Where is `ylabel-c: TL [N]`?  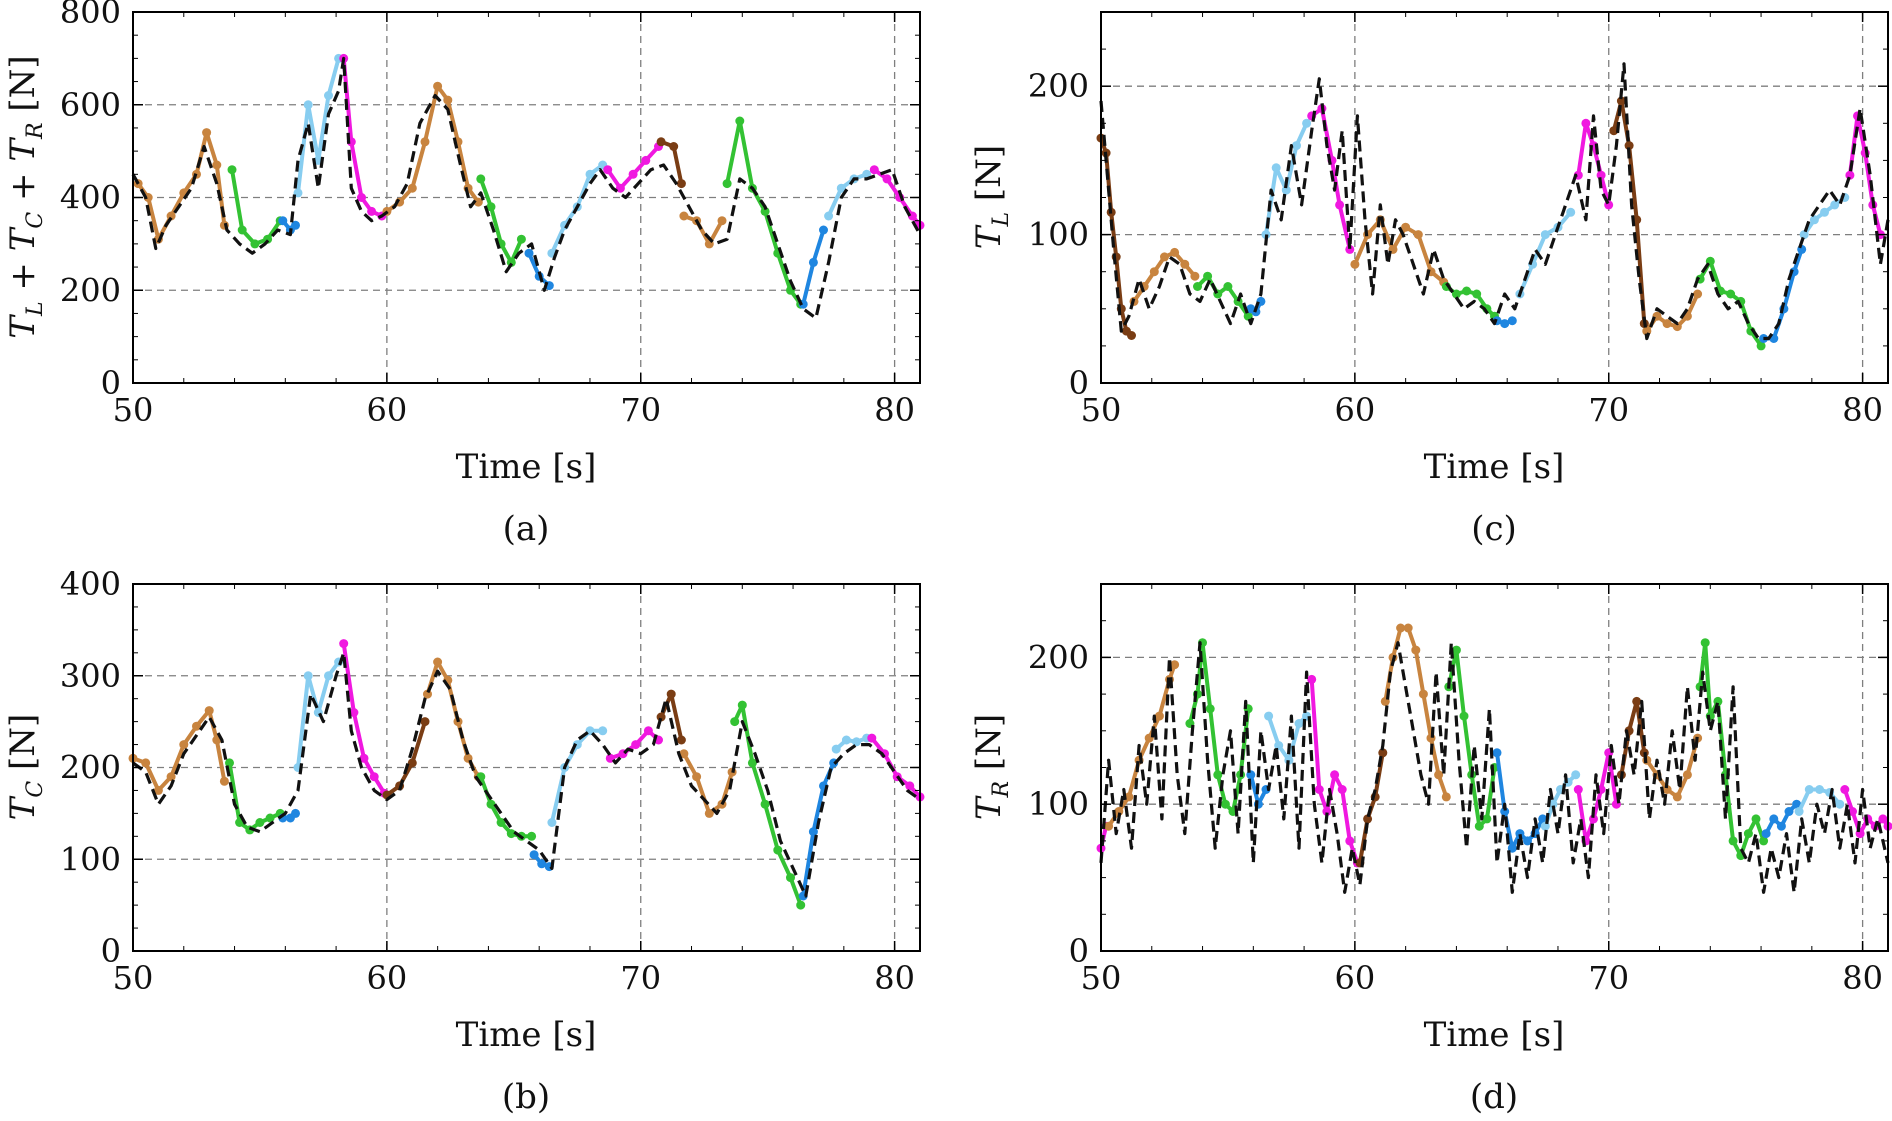
ylabel-c: TL [N] is located at coordinates (991, 197).